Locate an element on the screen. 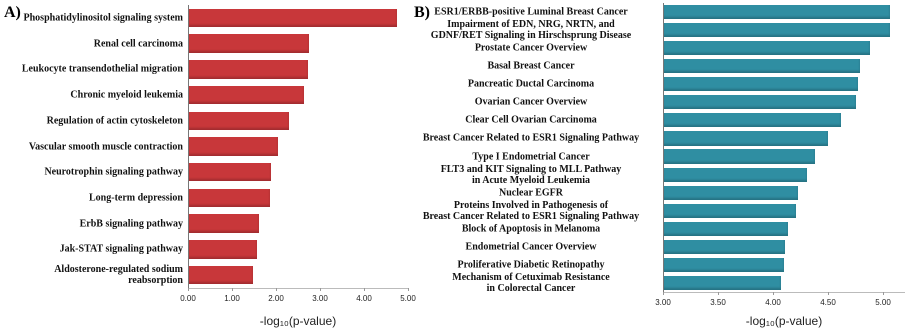 The height and width of the screenshot is (333, 908). x-tick-label: 4.50 is located at coordinates (828, 302).